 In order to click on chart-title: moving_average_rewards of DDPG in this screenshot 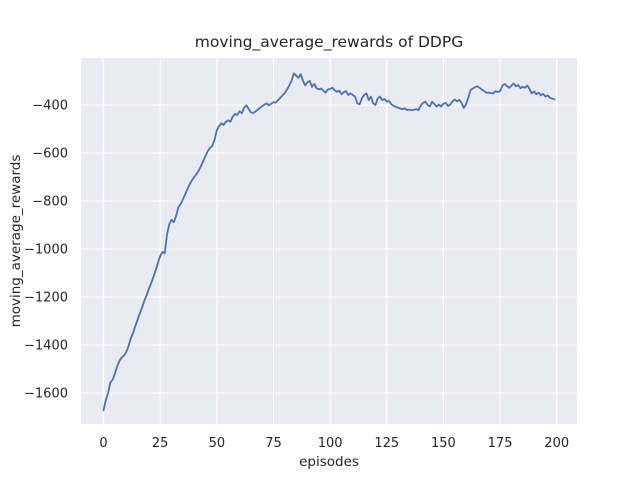, I will do `click(329, 42)`.